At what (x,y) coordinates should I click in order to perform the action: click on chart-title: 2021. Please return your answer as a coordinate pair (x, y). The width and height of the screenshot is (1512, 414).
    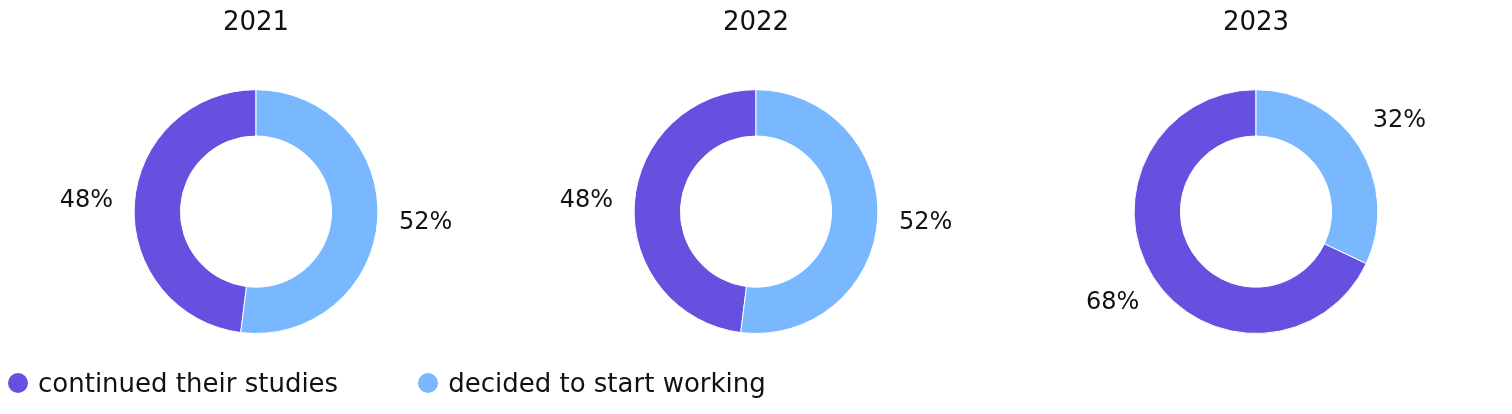
    Looking at the image, I should click on (256, 21).